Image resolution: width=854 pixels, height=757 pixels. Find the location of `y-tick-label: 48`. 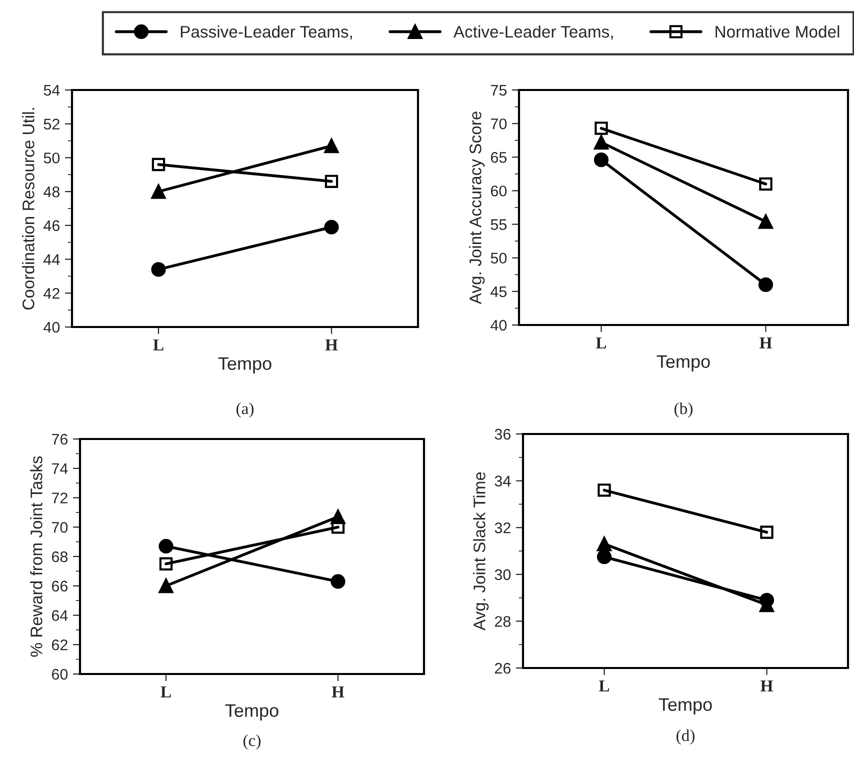

y-tick-label: 48 is located at coordinates (52, 192).